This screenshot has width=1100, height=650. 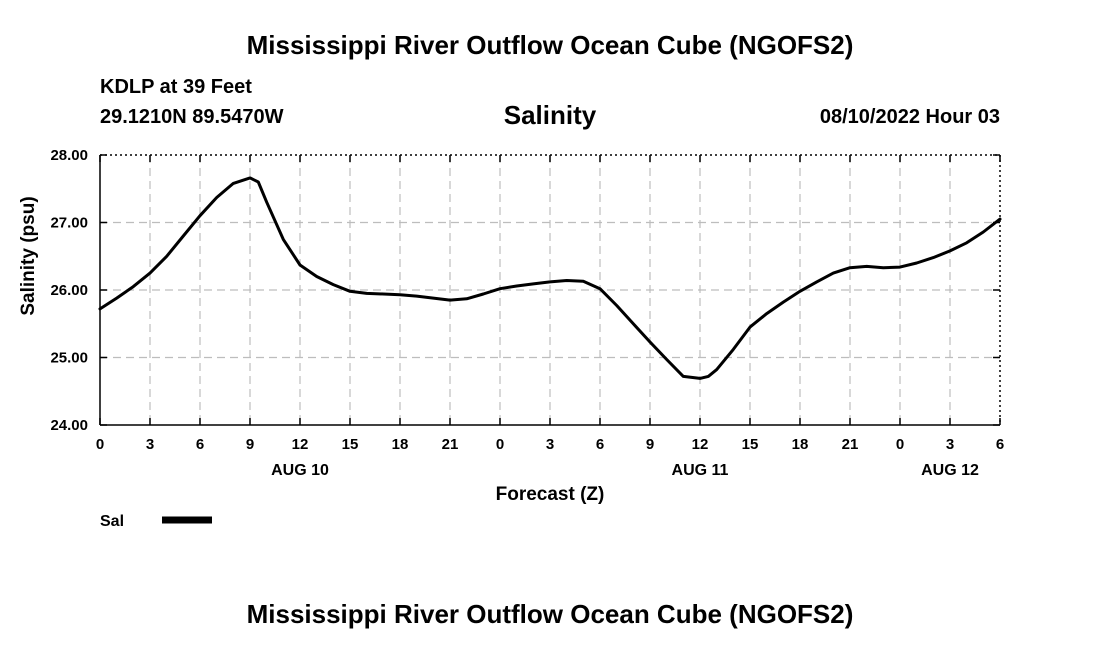 What do you see at coordinates (700, 470) in the screenshot?
I see `day-label-1: AUG 11` at bounding box center [700, 470].